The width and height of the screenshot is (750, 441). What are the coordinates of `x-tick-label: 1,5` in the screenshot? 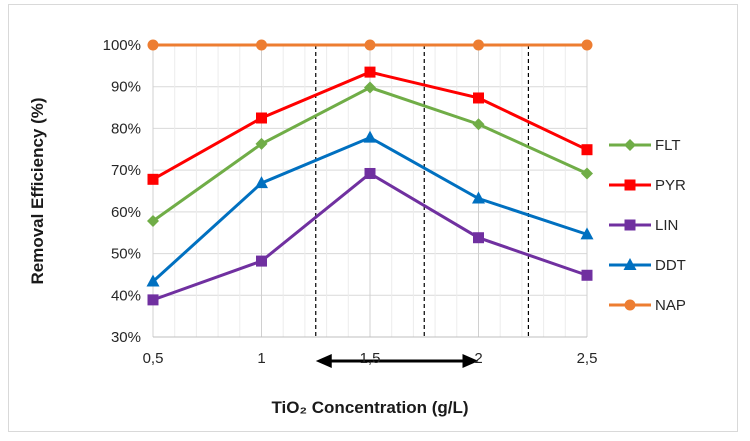 It's located at (370, 358).